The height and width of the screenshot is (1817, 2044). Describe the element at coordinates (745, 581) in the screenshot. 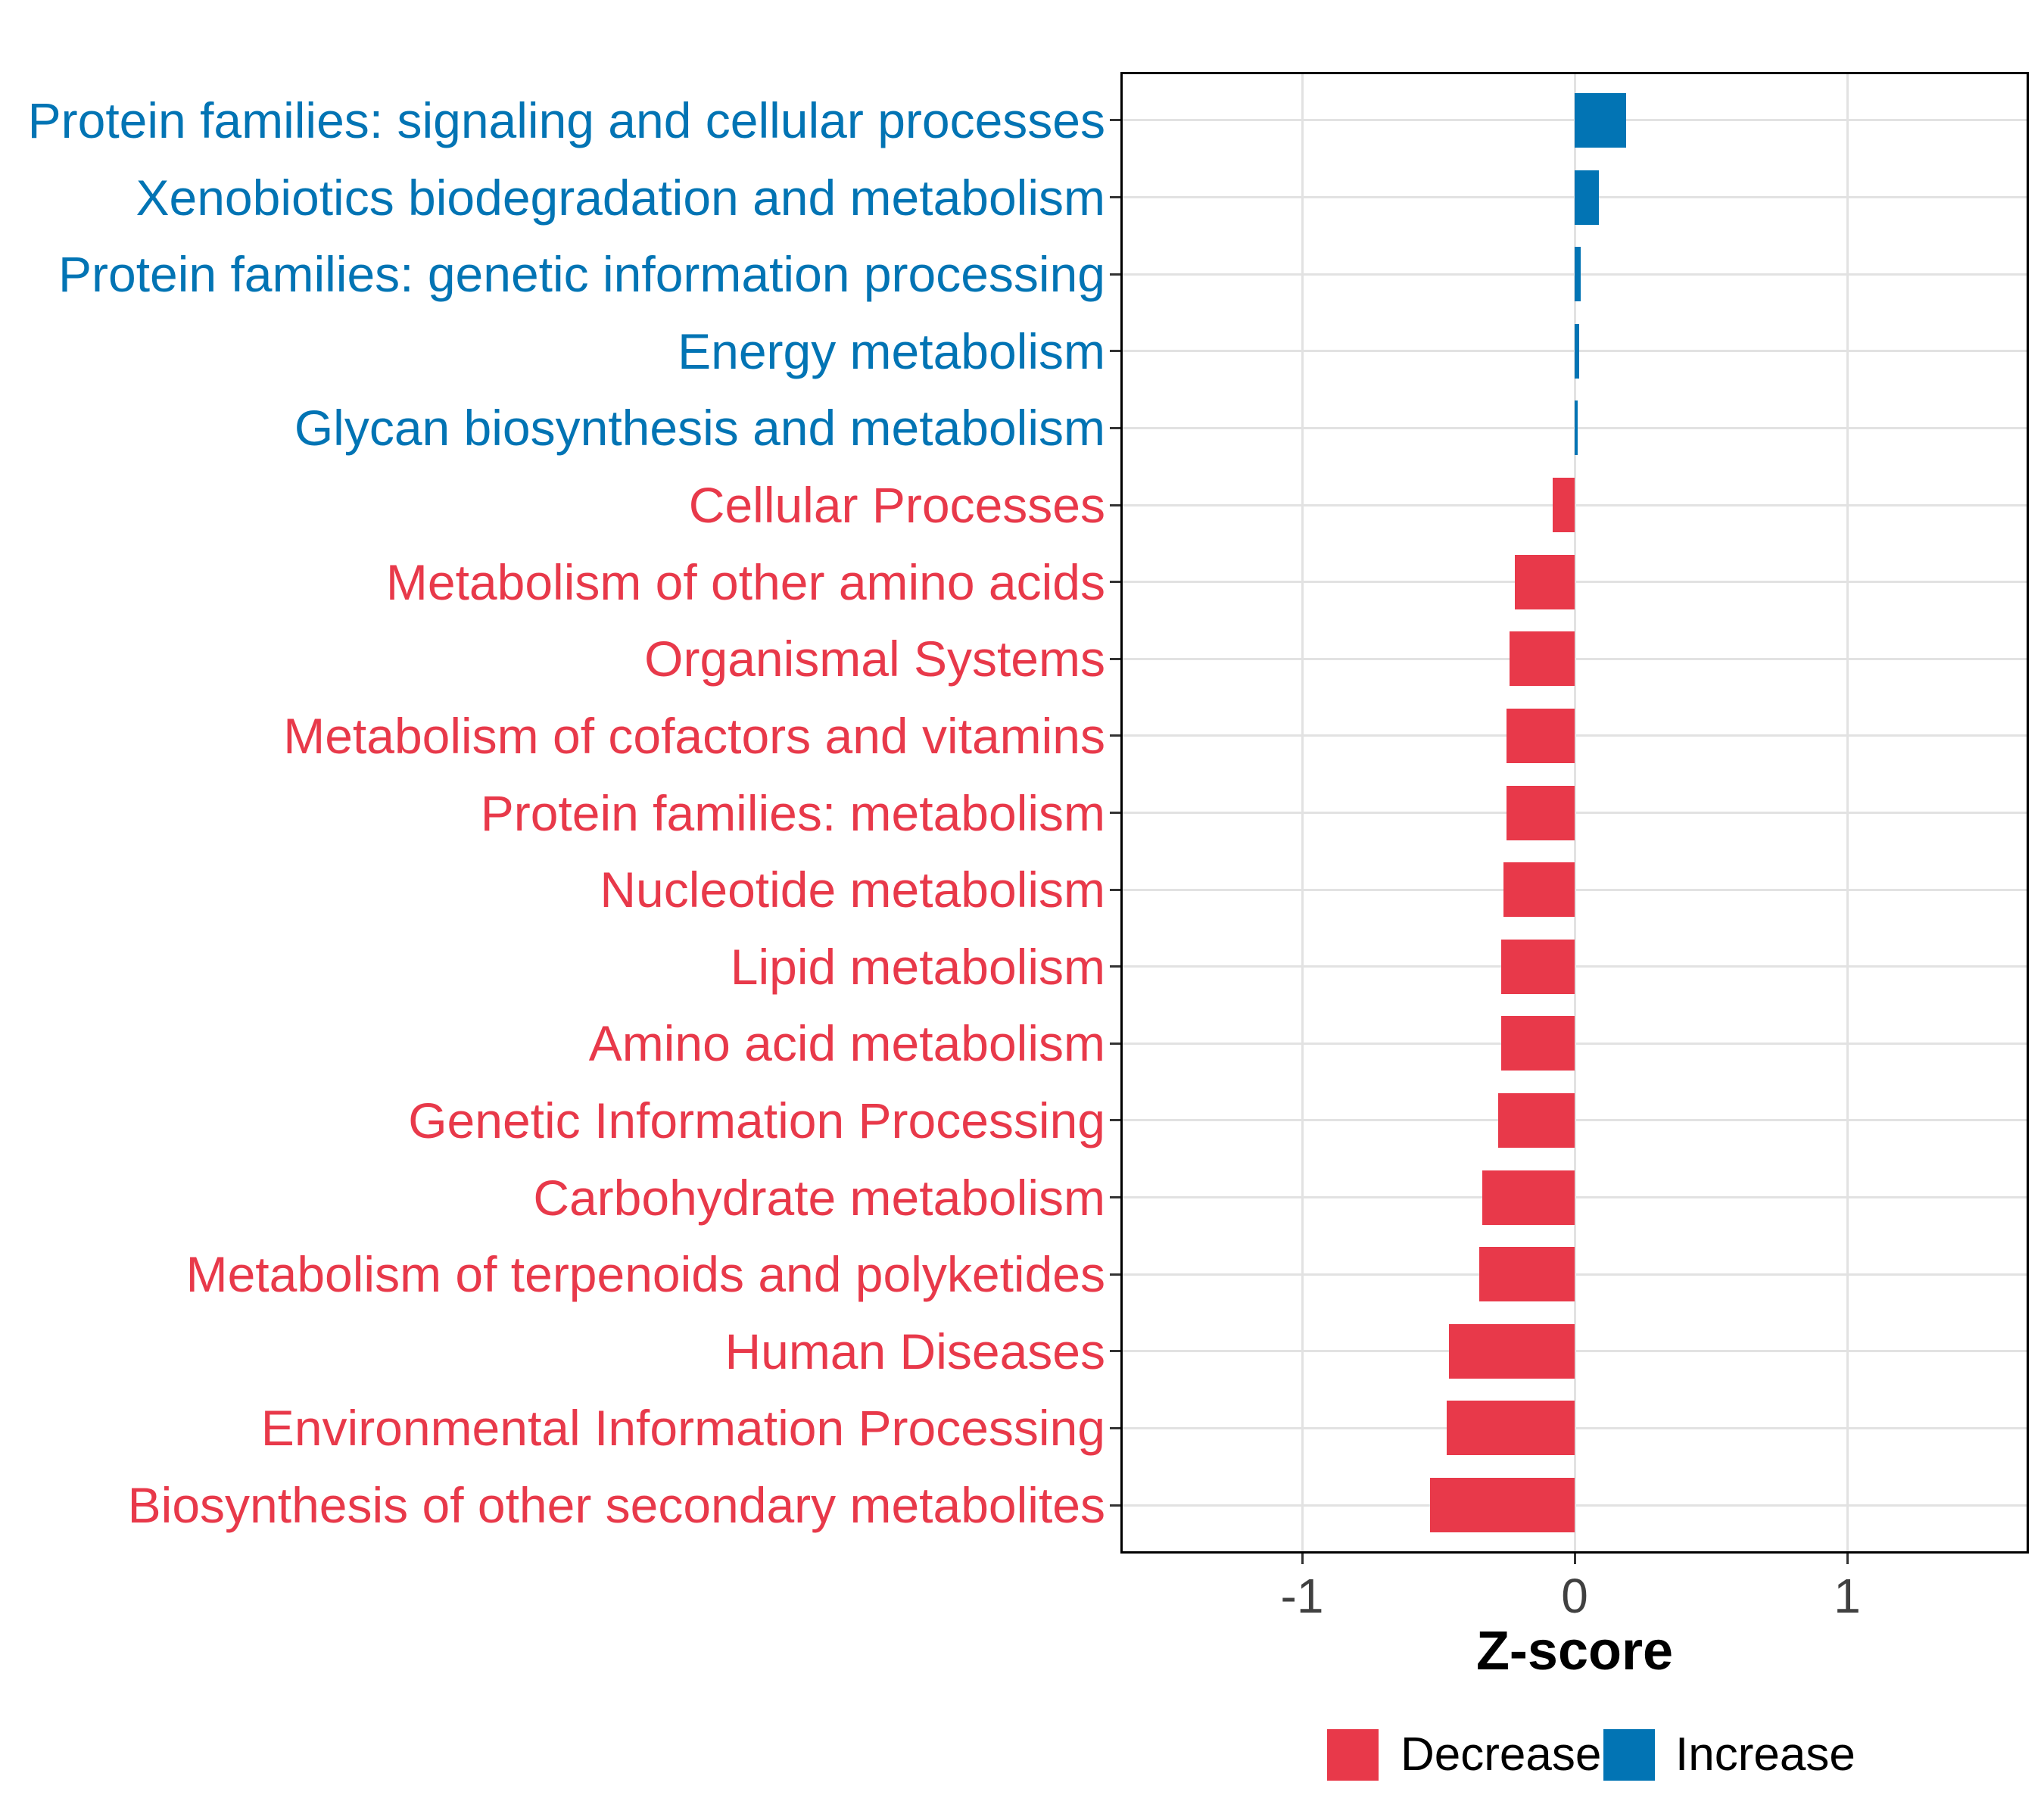

I see `category-label: Metabolism of other amino acids` at that location.